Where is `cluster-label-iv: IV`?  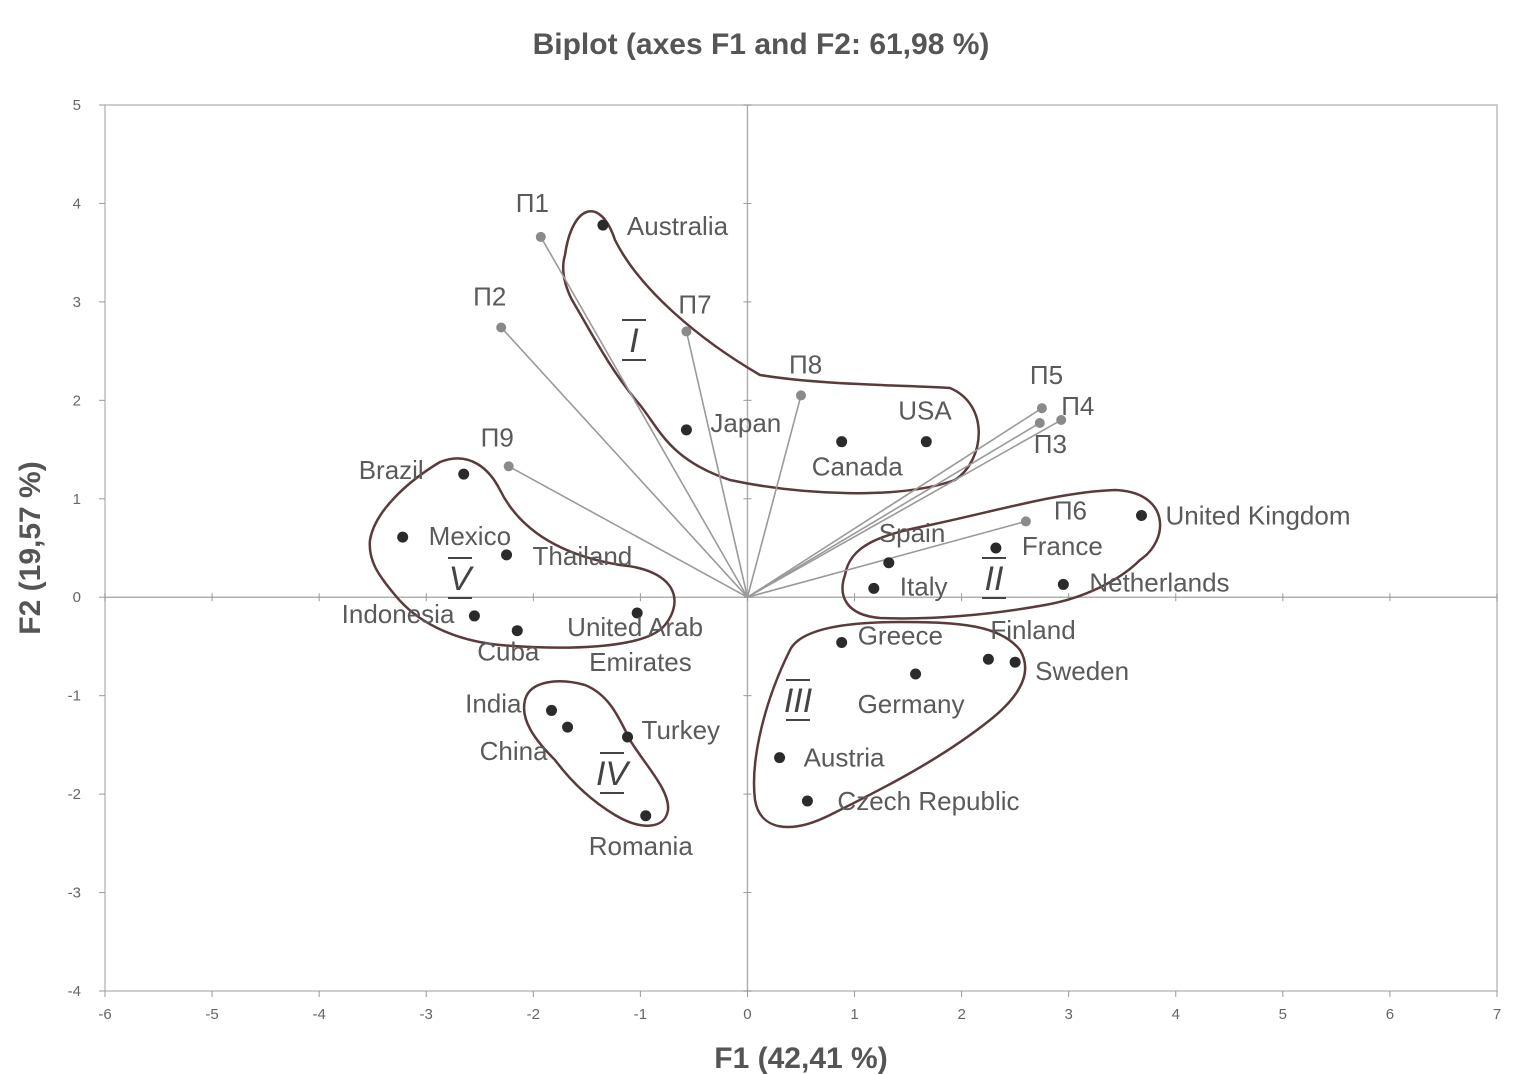 cluster-label-iv: IV is located at coordinates (613, 774).